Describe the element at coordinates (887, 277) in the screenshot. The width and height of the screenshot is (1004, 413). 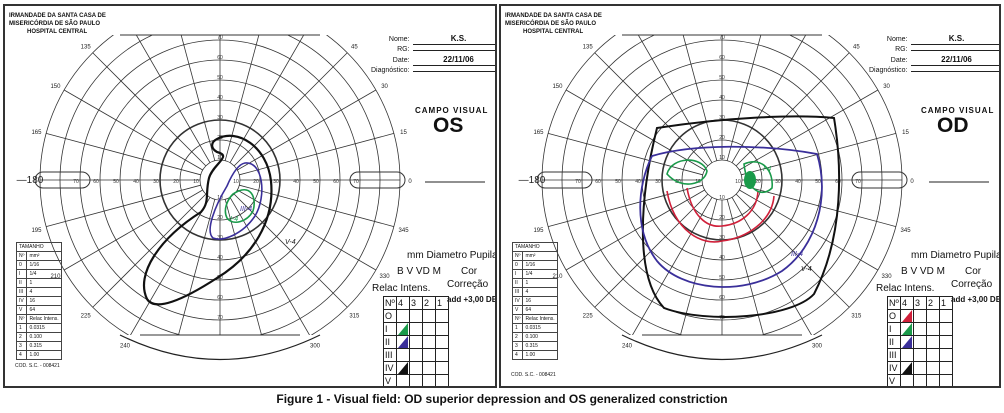
I see `angle-label: 330` at that location.